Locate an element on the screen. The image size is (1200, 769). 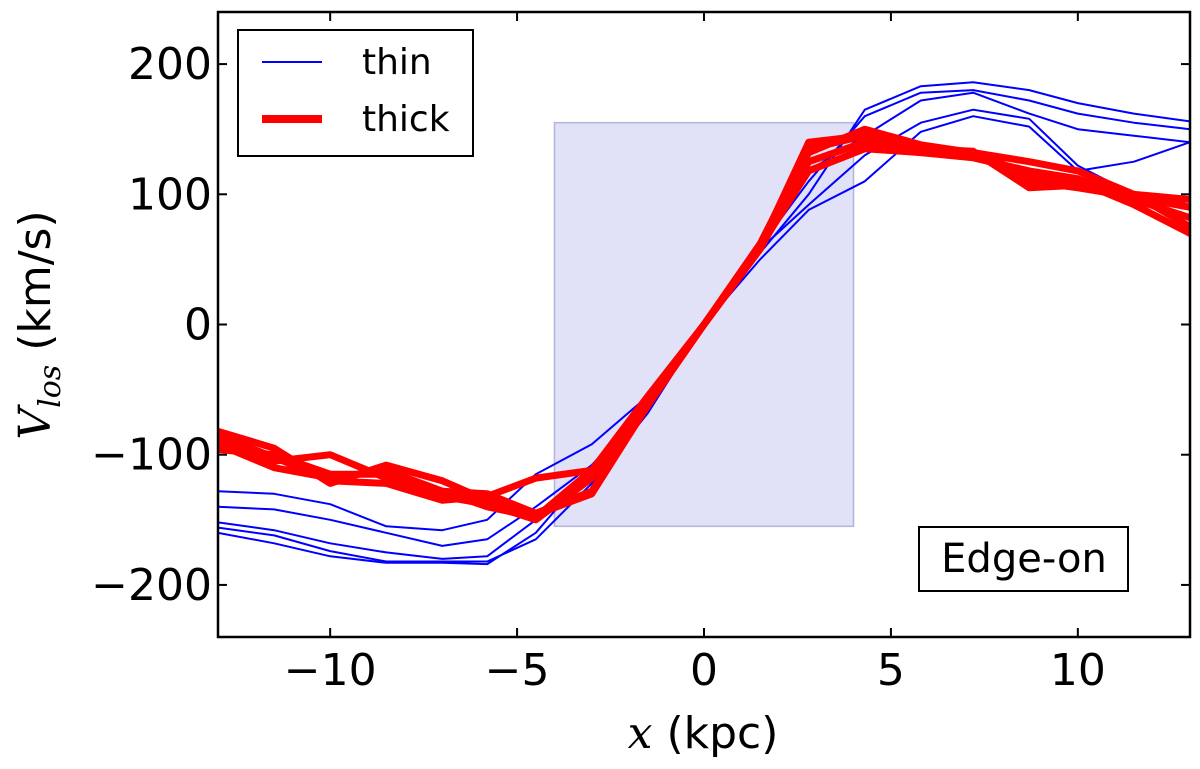
x-tick-label: −5 is located at coordinates (517, 670).